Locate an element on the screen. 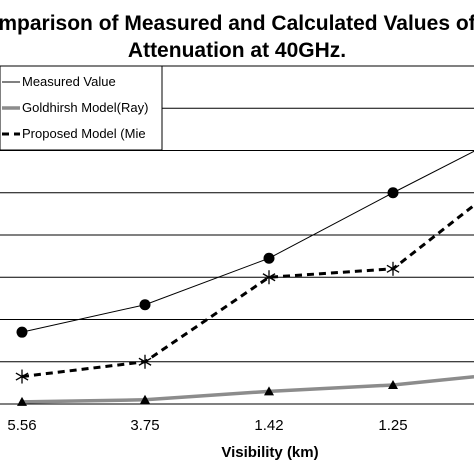 This screenshot has height=474, width=474. legend-item: Goldhirsh Model(Ray) is located at coordinates (75, 107).